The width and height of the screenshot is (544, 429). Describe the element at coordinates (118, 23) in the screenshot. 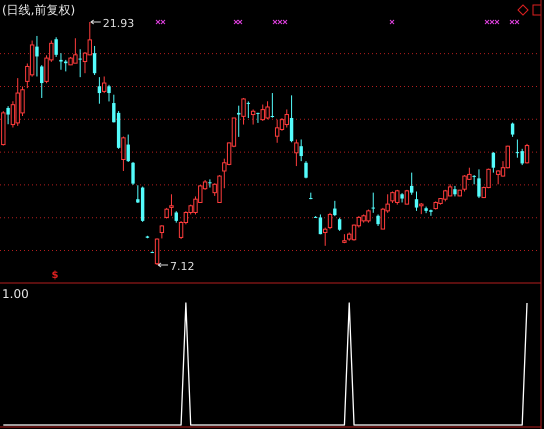

I see `annotation: 21.93` at that location.